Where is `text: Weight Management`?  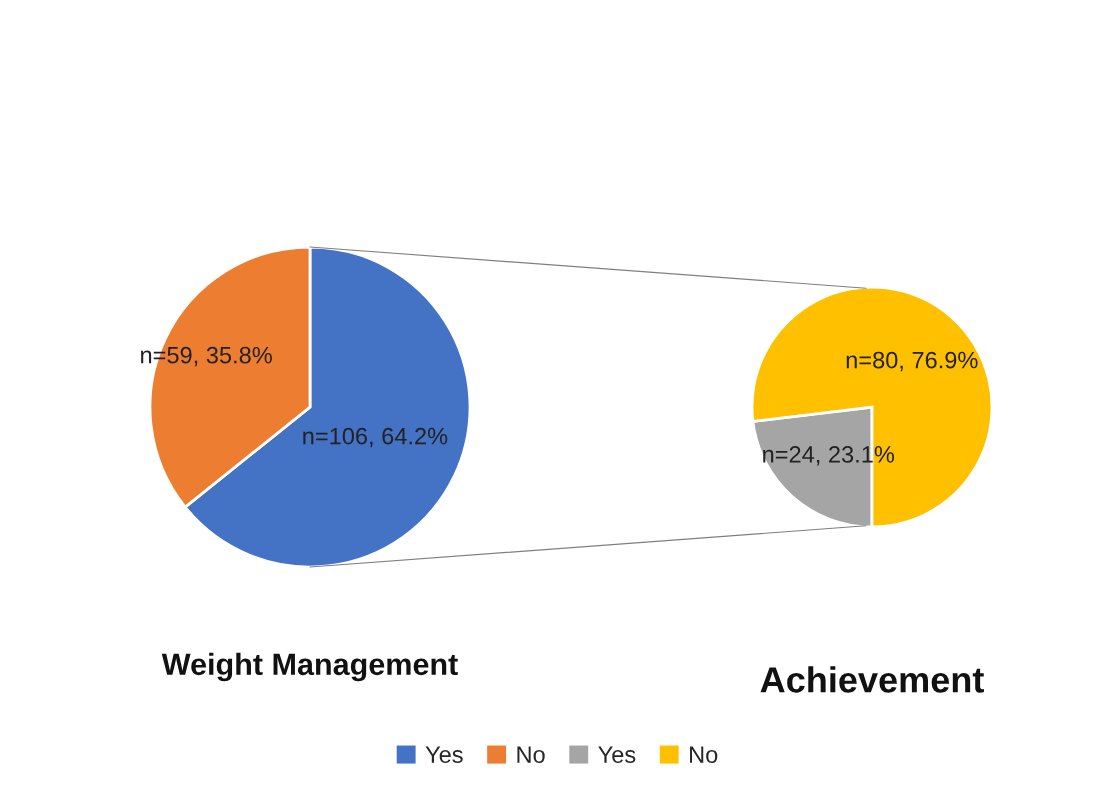
text: Weight Management is located at coordinates (309, 667).